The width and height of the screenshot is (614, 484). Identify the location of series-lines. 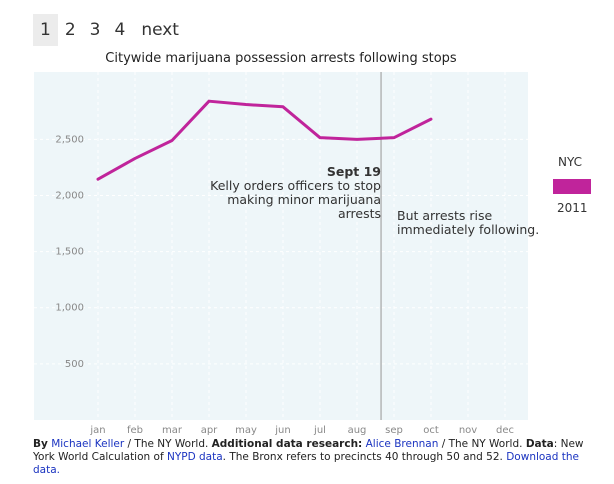
(264, 140).